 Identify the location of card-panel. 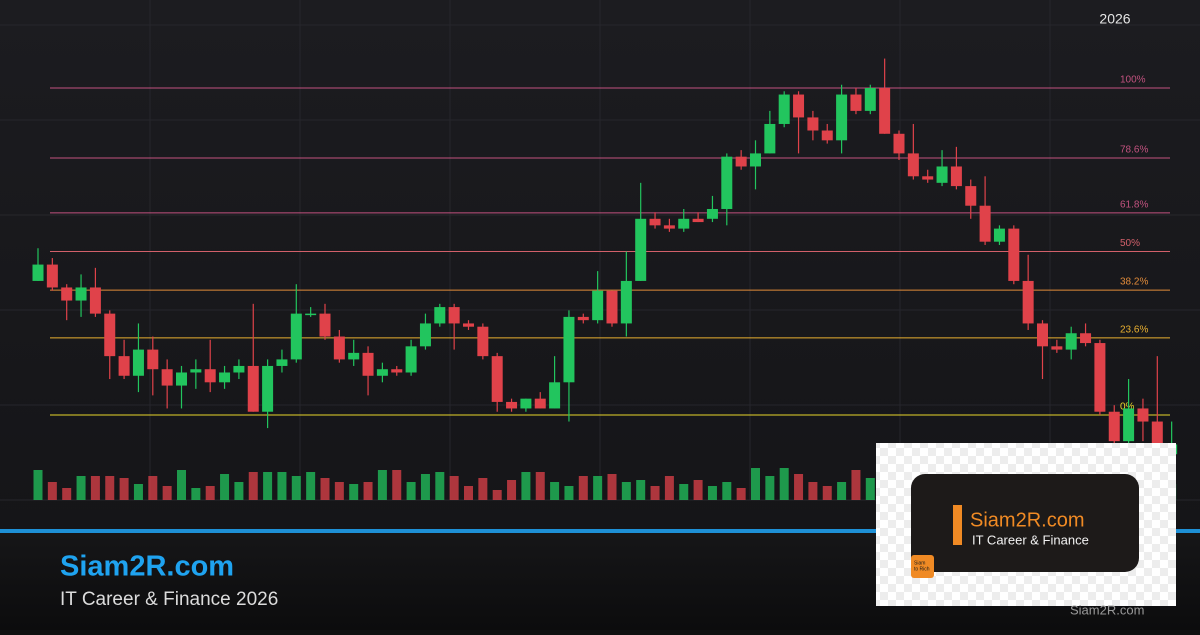
(1025, 523).